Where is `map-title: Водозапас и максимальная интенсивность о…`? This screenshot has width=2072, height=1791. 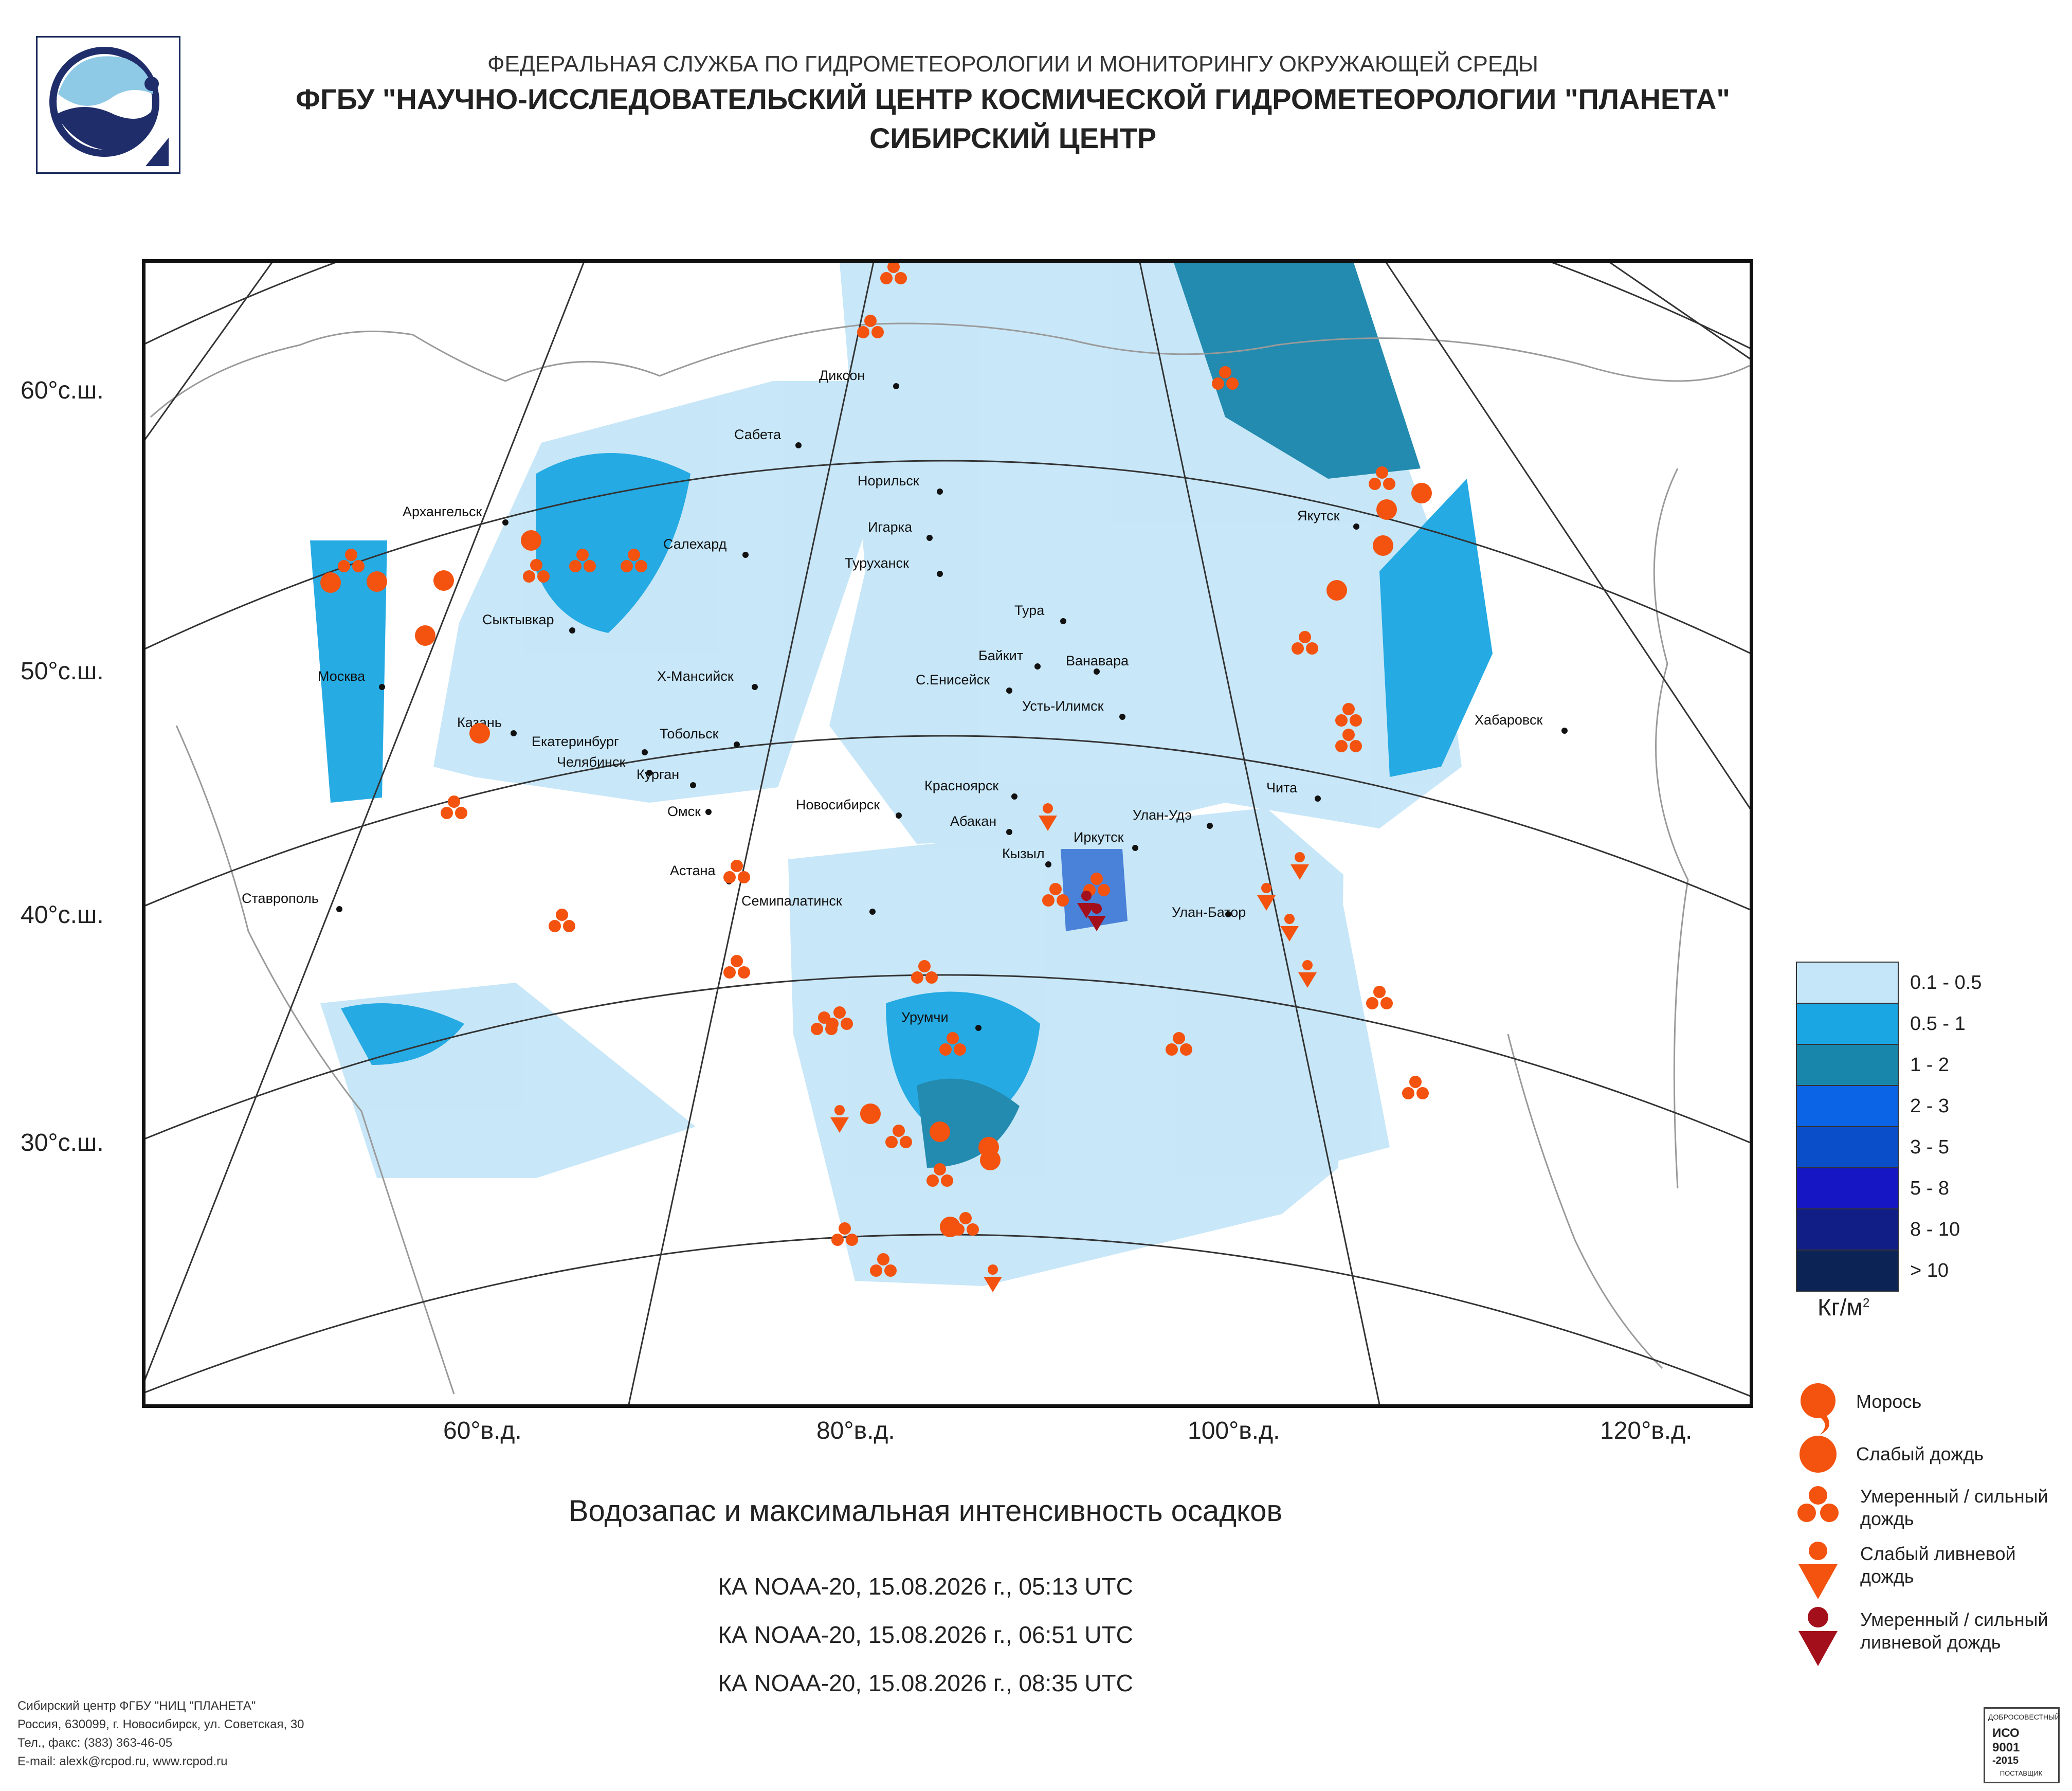
map-title: Водозапас и максимальная интенсивность о… is located at coordinates (925, 1511).